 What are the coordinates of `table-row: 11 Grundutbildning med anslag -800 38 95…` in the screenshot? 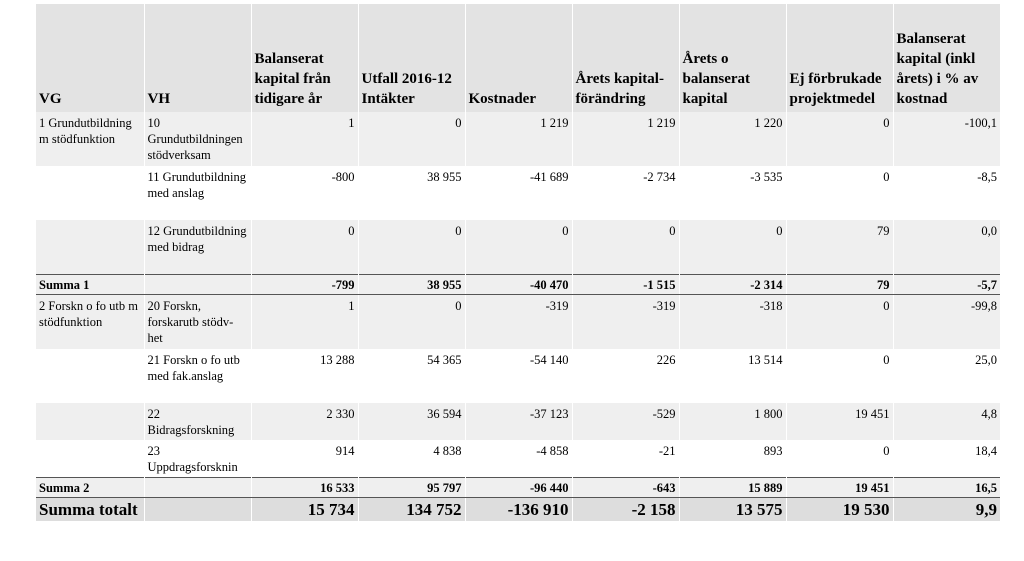 It's located at (518, 193).